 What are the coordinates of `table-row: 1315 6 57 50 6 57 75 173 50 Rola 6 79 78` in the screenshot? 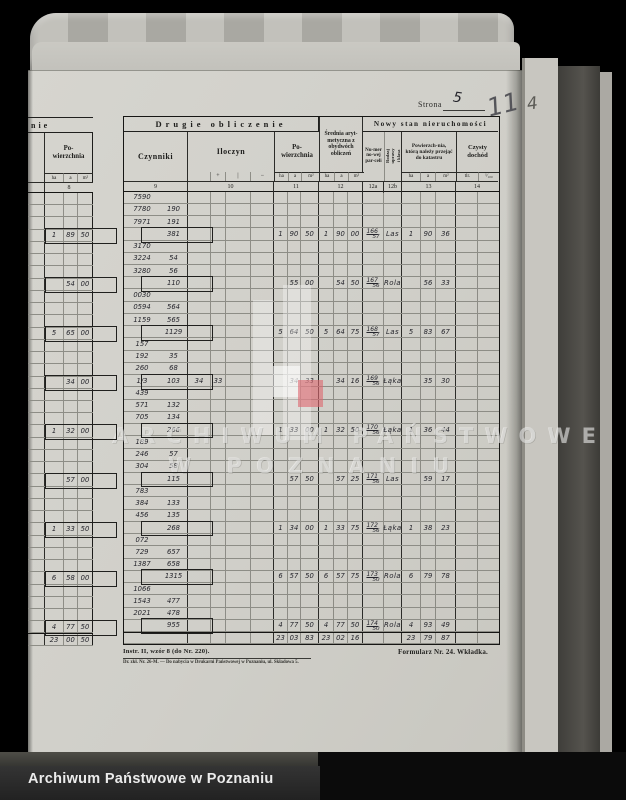 It's located at (311, 577).